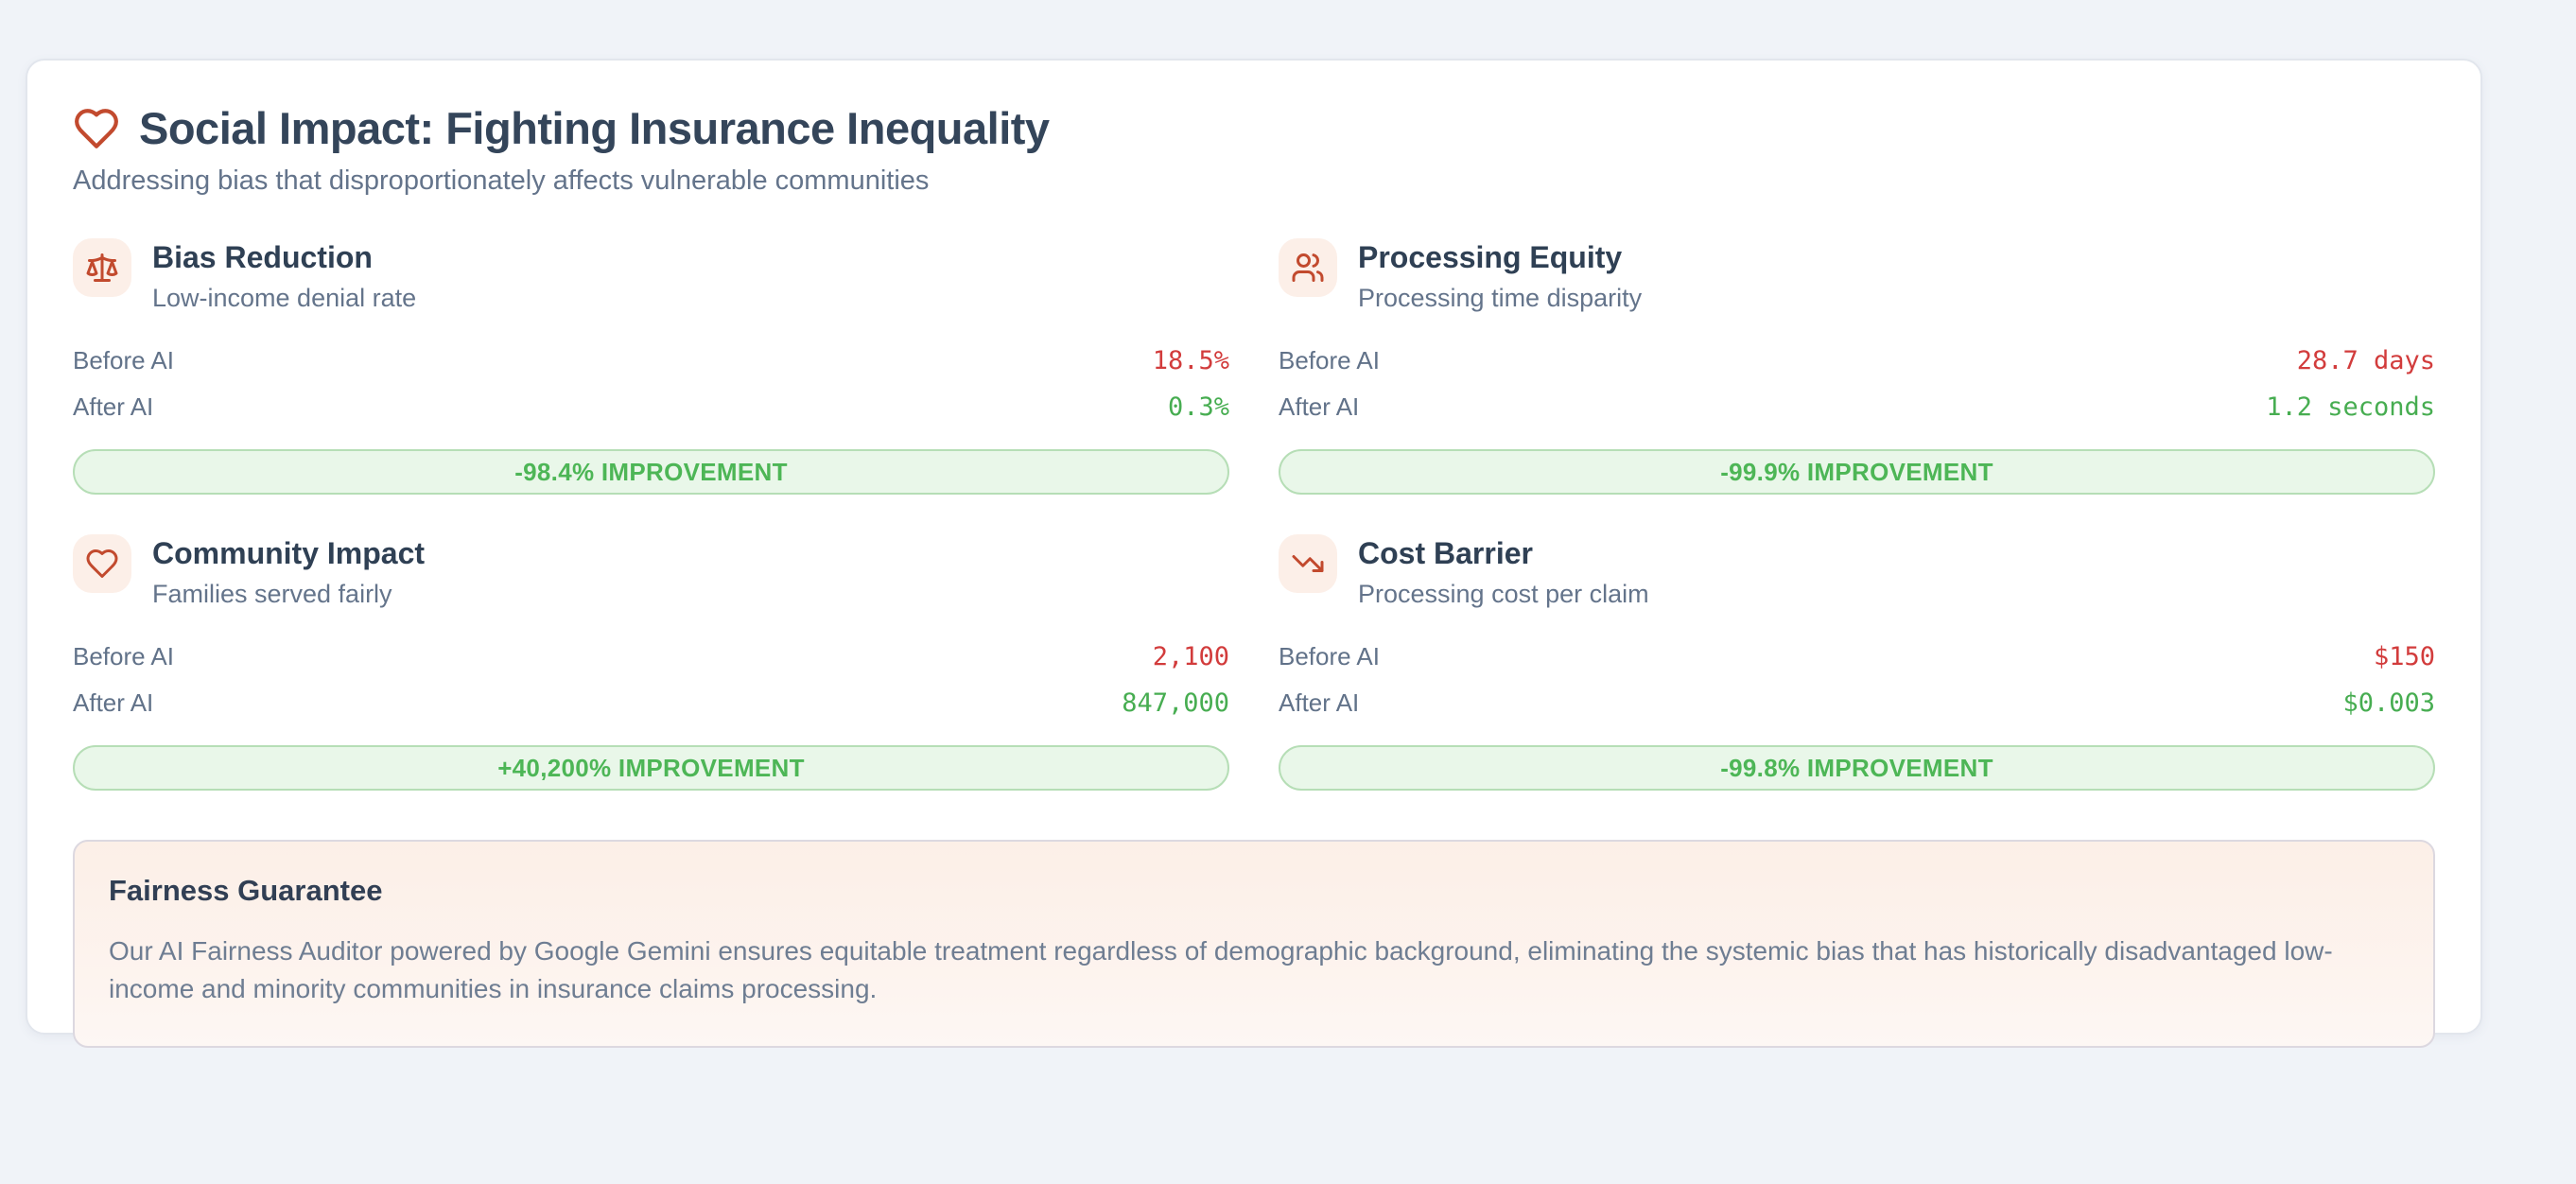 This screenshot has width=2576, height=1184. What do you see at coordinates (1175, 703) in the screenshot?
I see `after-ai-value: 847,000` at bounding box center [1175, 703].